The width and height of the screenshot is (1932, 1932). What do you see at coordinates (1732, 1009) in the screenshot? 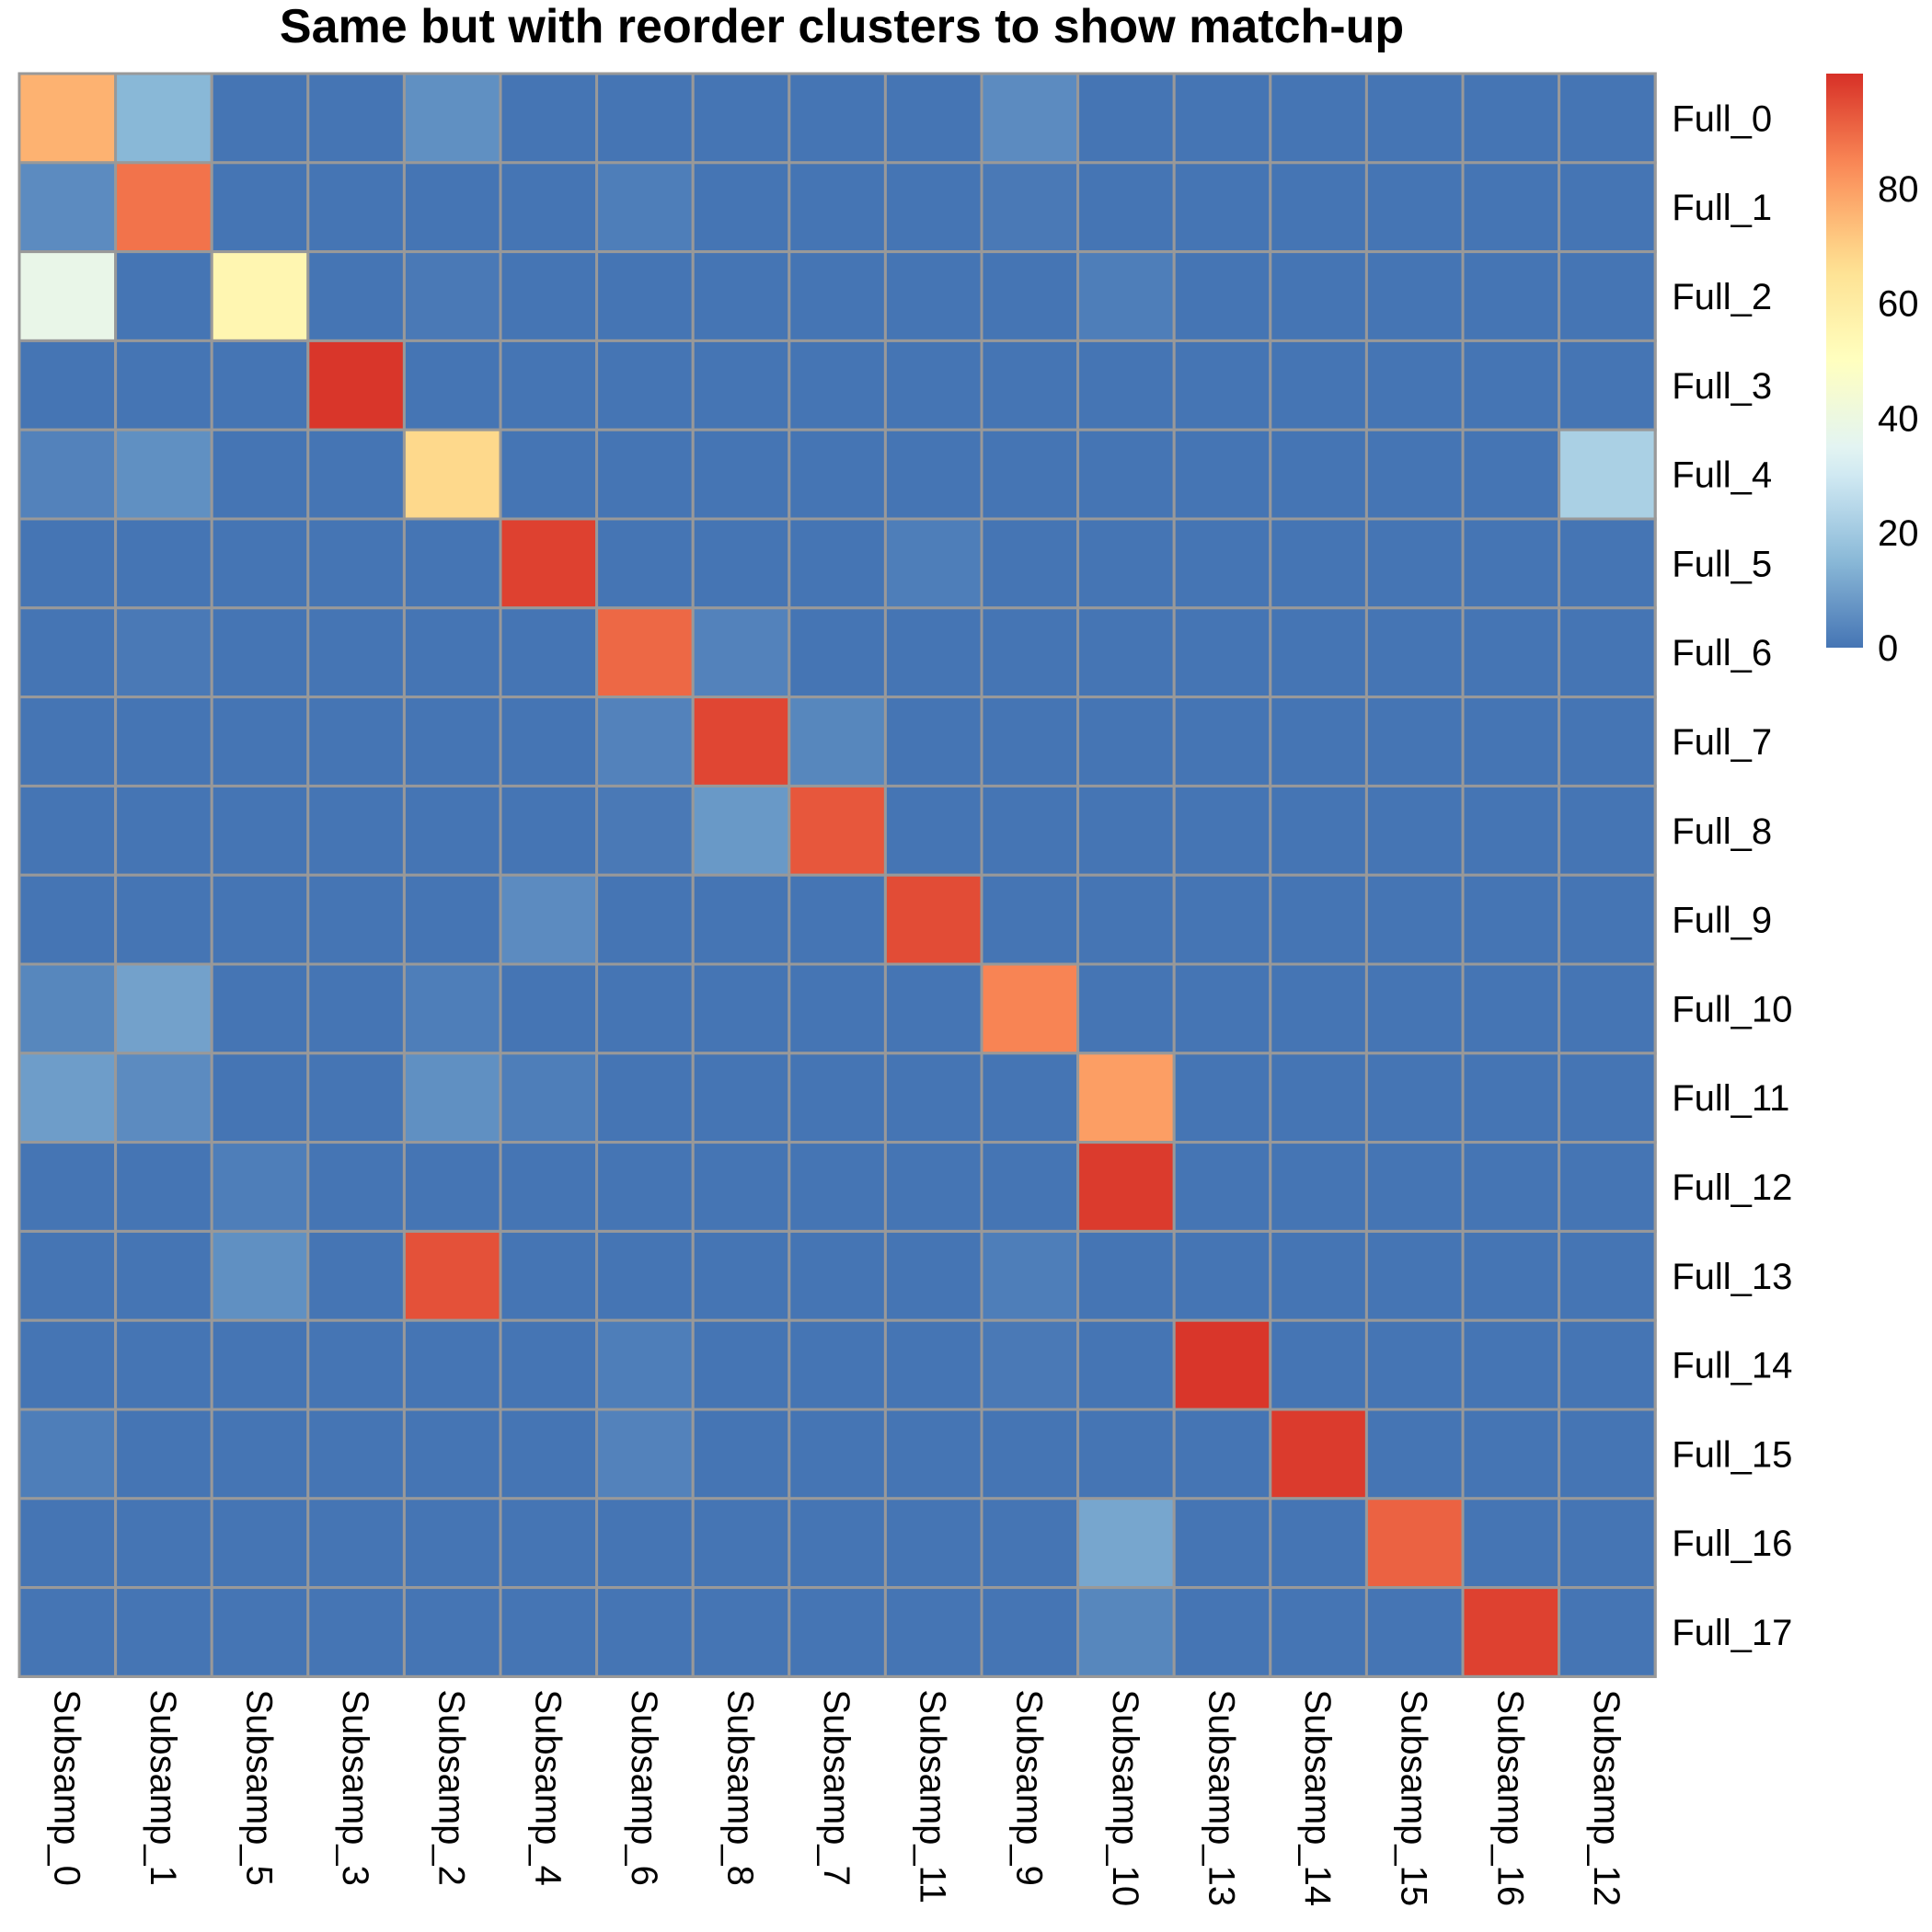
I see `row-label: Full_10` at bounding box center [1732, 1009].